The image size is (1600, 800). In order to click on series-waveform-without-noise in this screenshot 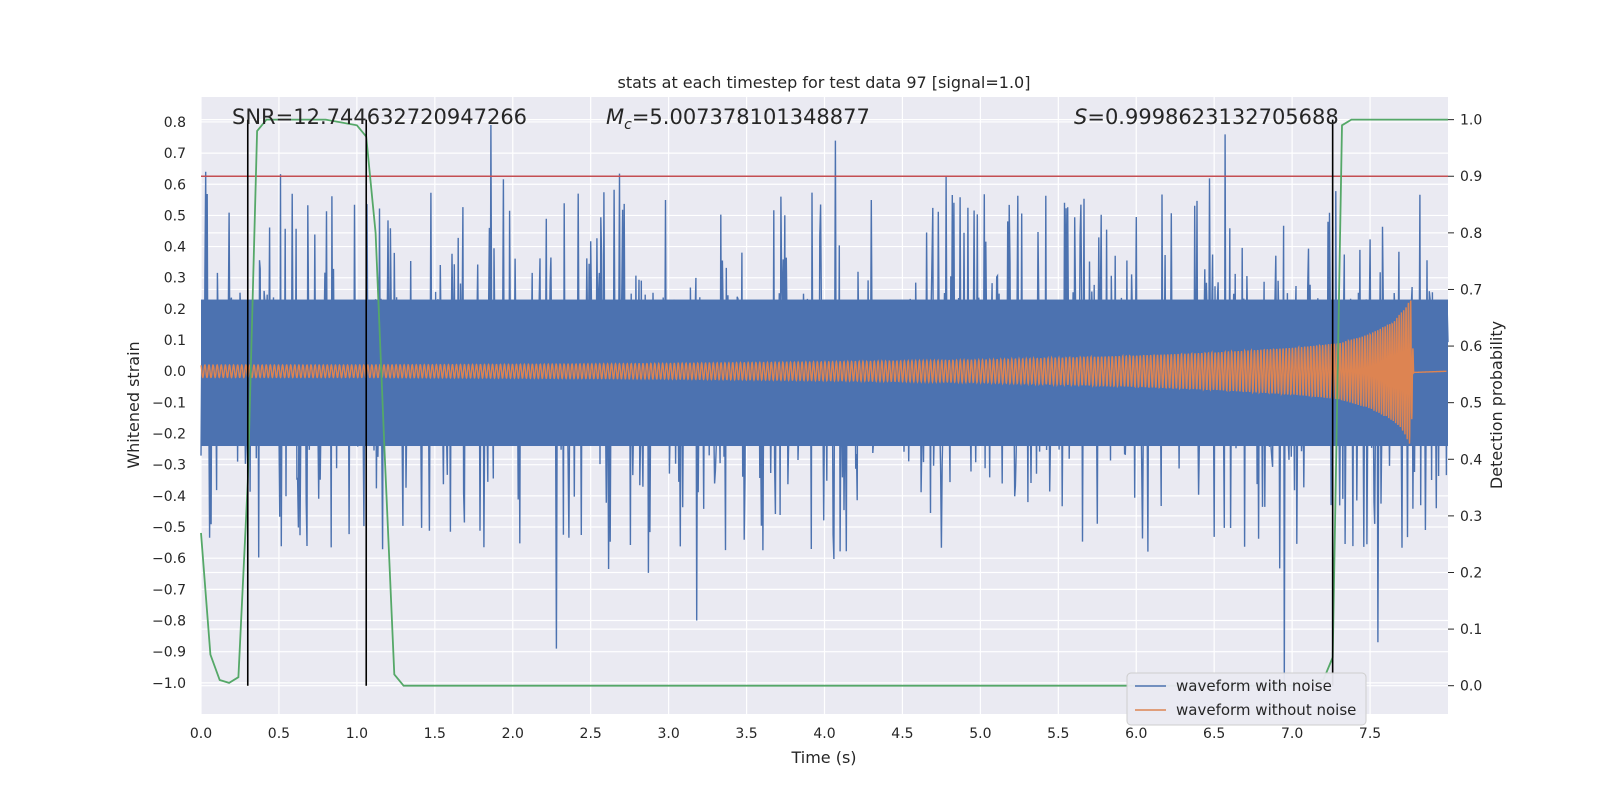, I will do `click(823, 372)`.